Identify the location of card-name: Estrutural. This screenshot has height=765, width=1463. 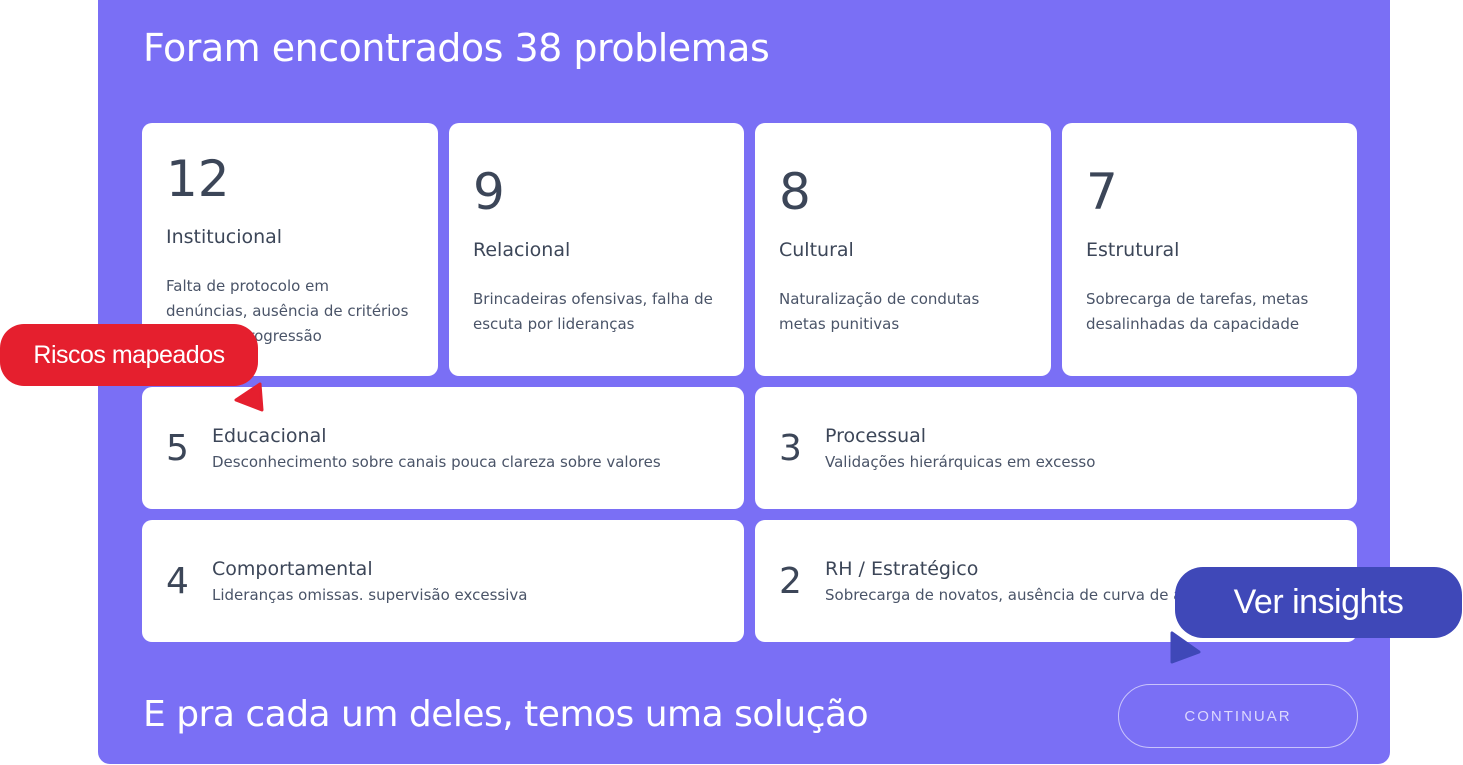
(1133, 249).